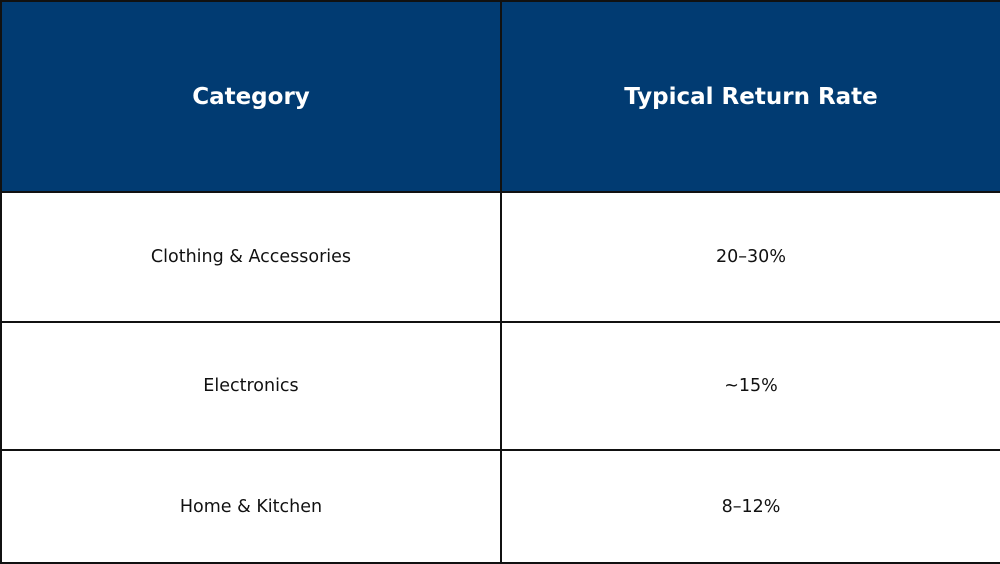 This screenshot has width=1000, height=564. I want to click on return-rate-cell: ~15%, so click(750, 386).